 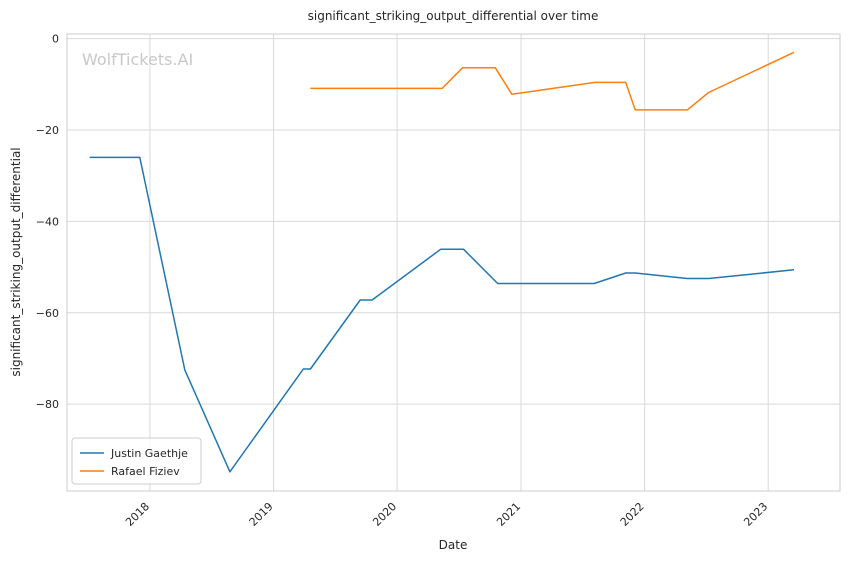 I want to click on y-tick-label: −20, so click(x=47, y=130).